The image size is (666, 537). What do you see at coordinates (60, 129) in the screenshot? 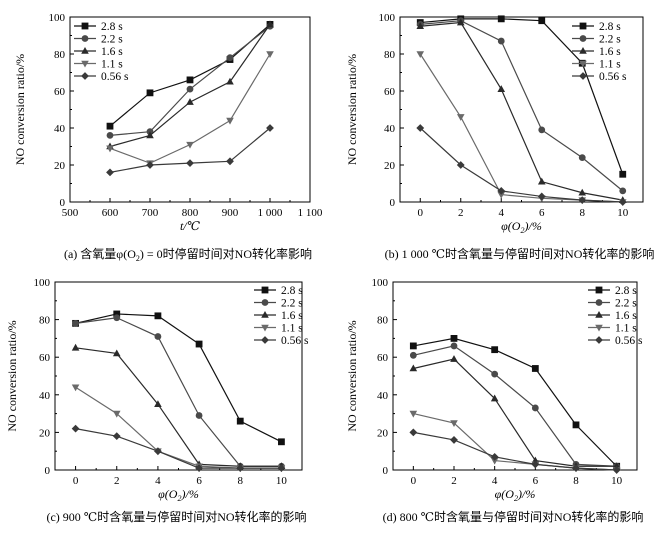
I see `y-tick-label: 40` at bounding box center [60, 129].